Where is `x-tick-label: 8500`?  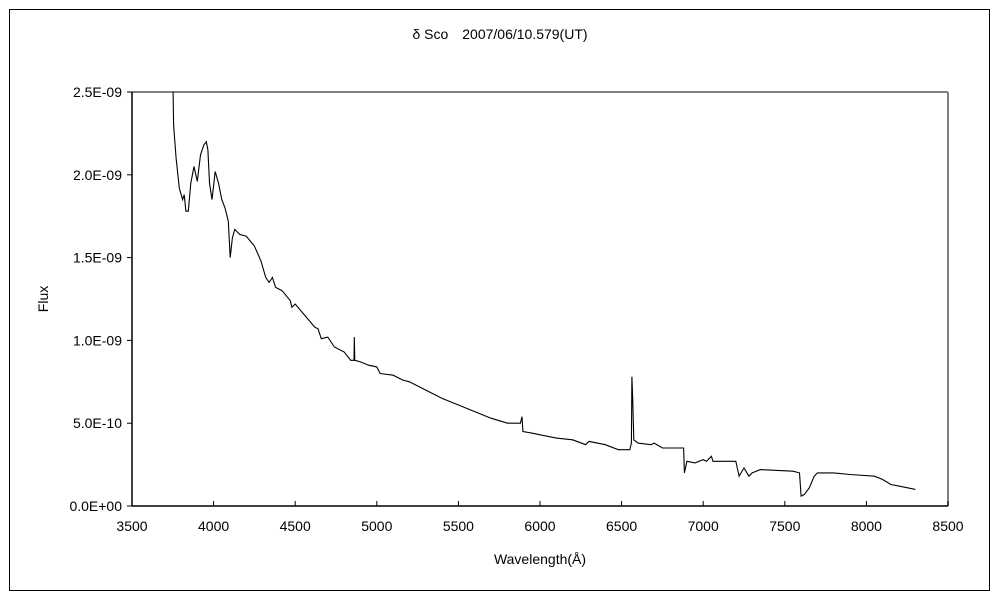 x-tick-label: 8500 is located at coordinates (947, 526).